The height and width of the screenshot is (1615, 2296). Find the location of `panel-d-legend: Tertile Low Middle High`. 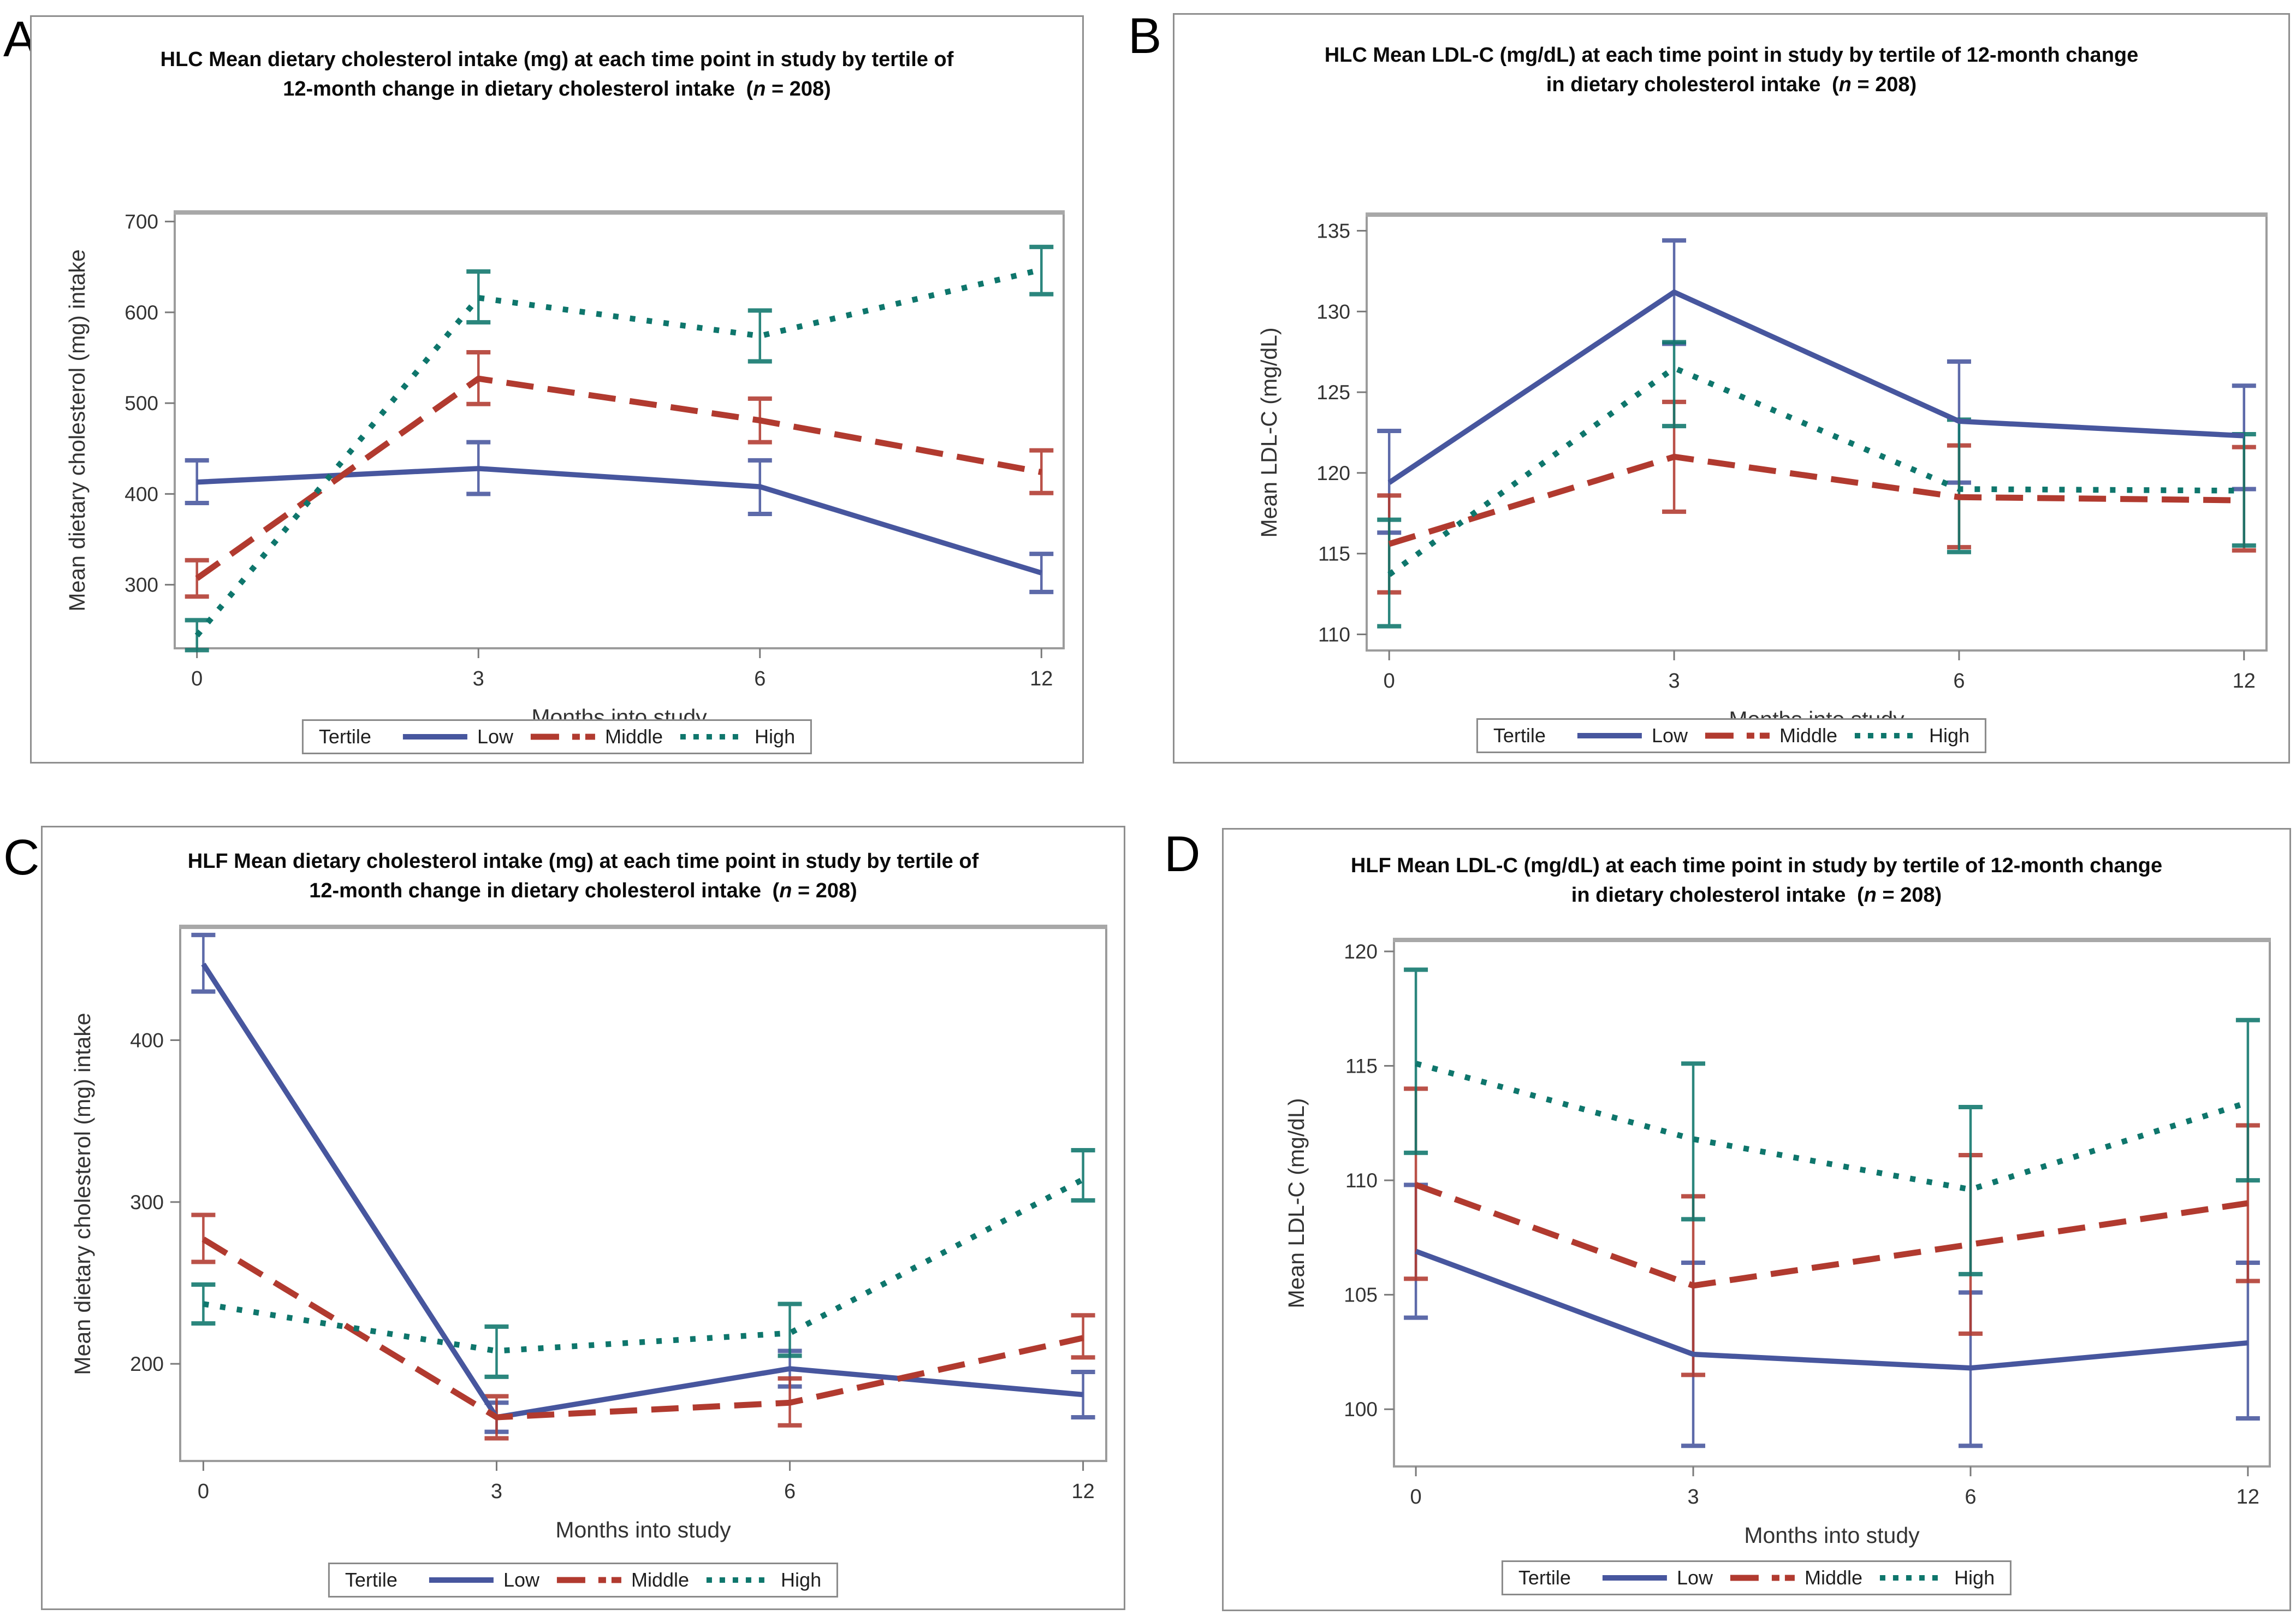

panel-d-legend: Tertile Low Middle High is located at coordinates (1756, 1577).